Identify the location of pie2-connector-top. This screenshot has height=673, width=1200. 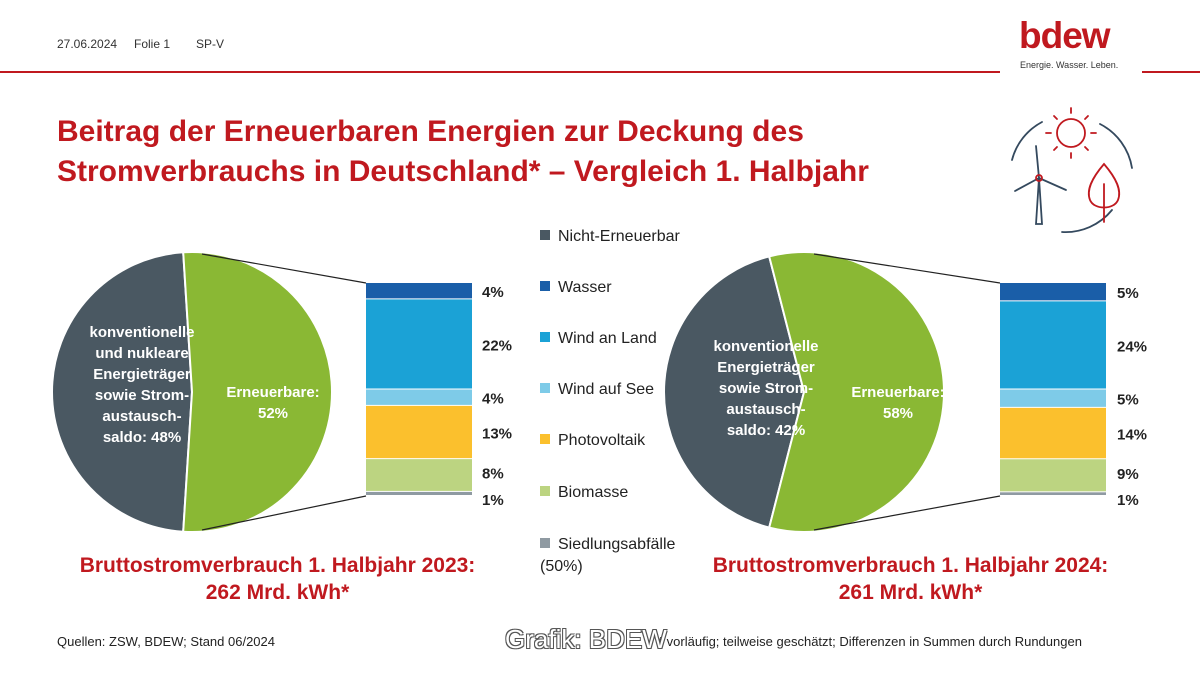
(907, 268).